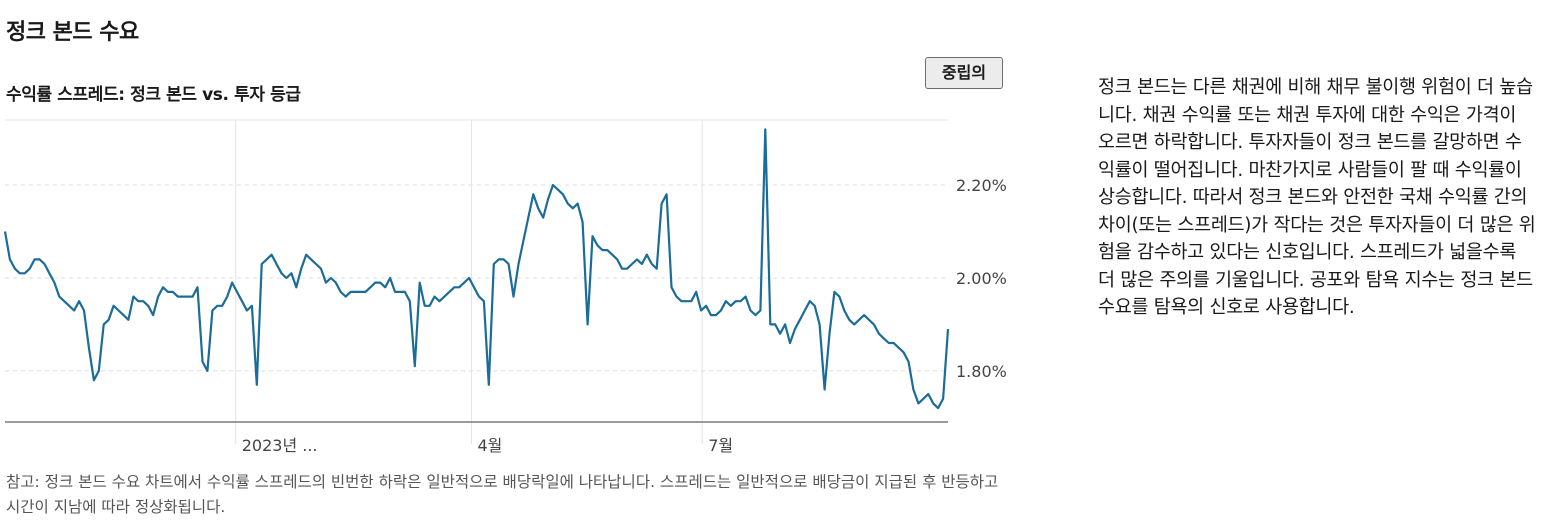 Image resolution: width=1546 pixels, height=526 pixels. I want to click on x-tick-label: 7월, so click(720, 445).